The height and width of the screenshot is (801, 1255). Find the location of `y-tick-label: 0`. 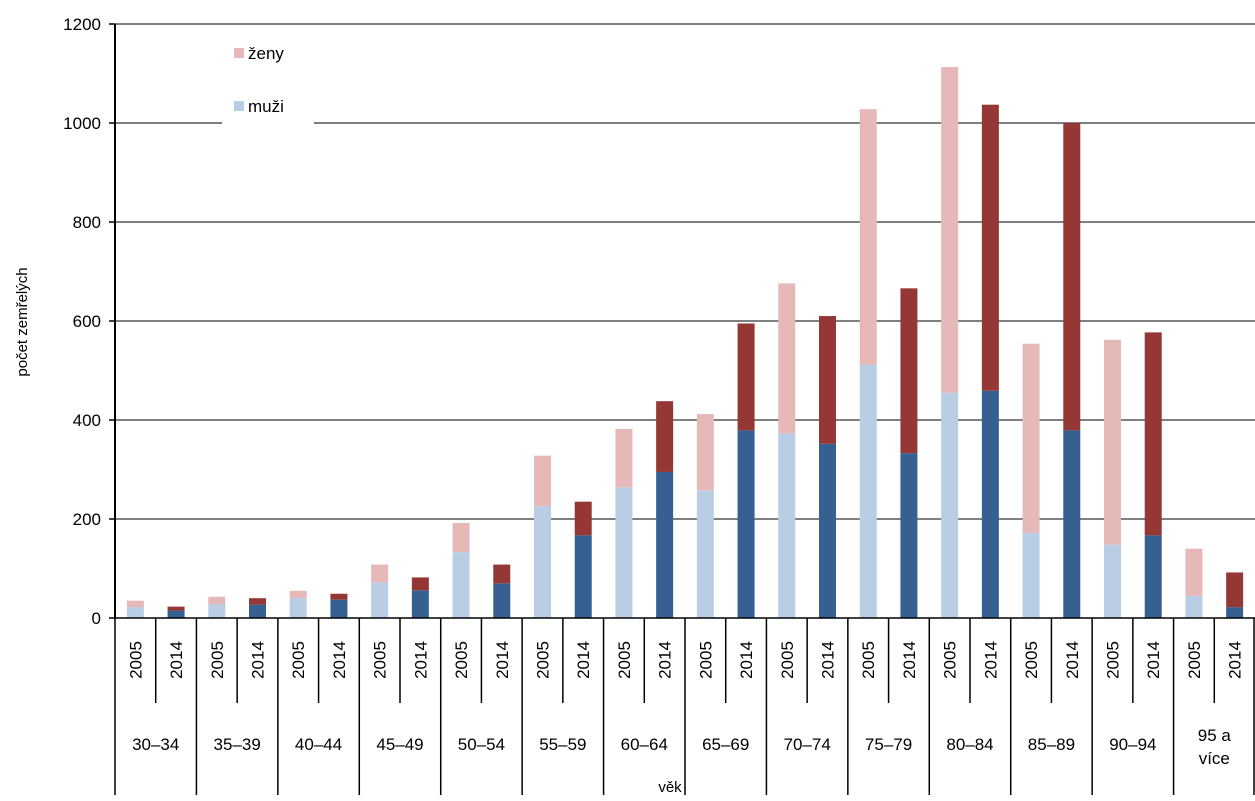

y-tick-label: 0 is located at coordinates (96, 618).